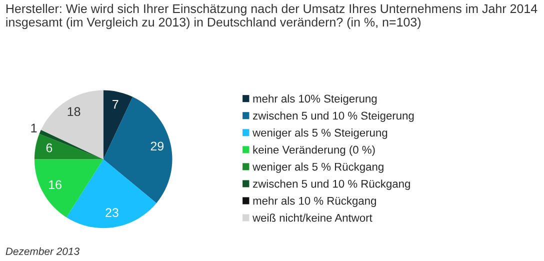 This screenshot has height=261, width=544. Describe the element at coordinates (320, 133) in the screenshot. I see `legend-label: weniger als 5 % Steigerung` at that location.